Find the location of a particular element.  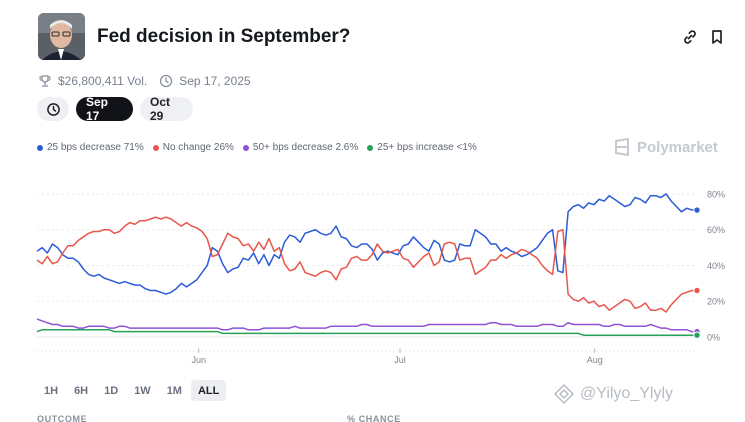

outcome-column-header: OUTCOME is located at coordinates (62, 418).